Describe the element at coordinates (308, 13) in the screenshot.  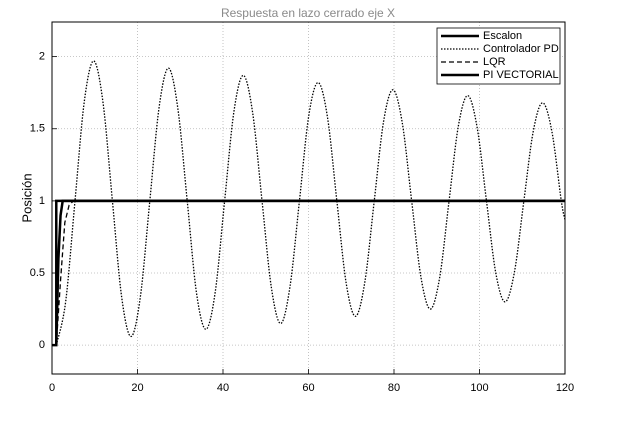
I see `chart-title: Respuesta en lazo cerrado eje X` at that location.